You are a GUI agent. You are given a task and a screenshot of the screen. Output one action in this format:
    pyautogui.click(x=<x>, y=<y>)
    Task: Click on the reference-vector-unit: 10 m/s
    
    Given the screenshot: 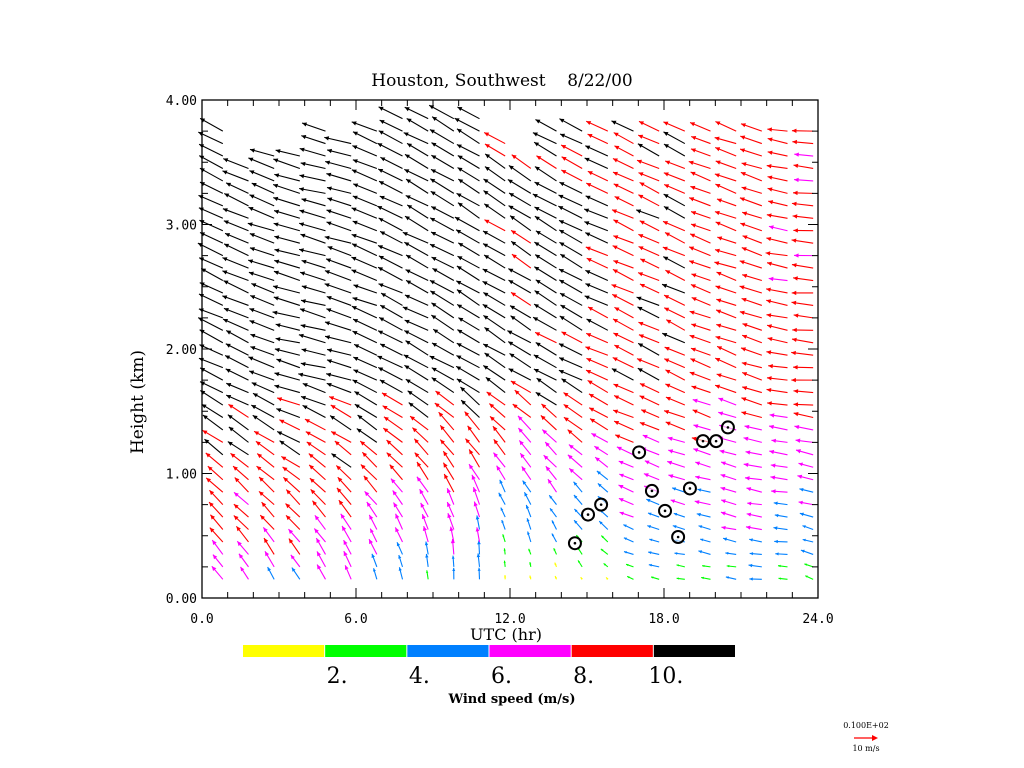 What is the action you would take?
    pyautogui.click(x=865, y=748)
    